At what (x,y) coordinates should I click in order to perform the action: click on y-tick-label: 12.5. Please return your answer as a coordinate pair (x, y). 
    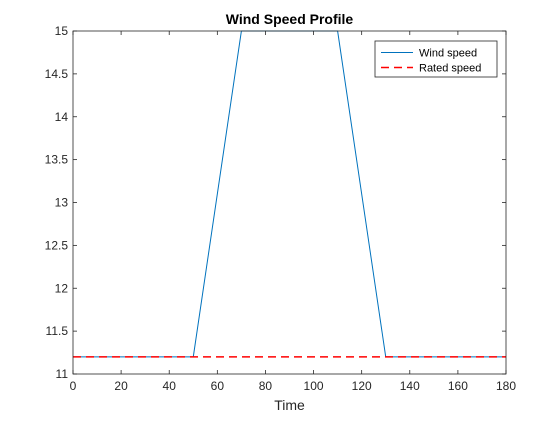
    Looking at the image, I should click on (57, 245).